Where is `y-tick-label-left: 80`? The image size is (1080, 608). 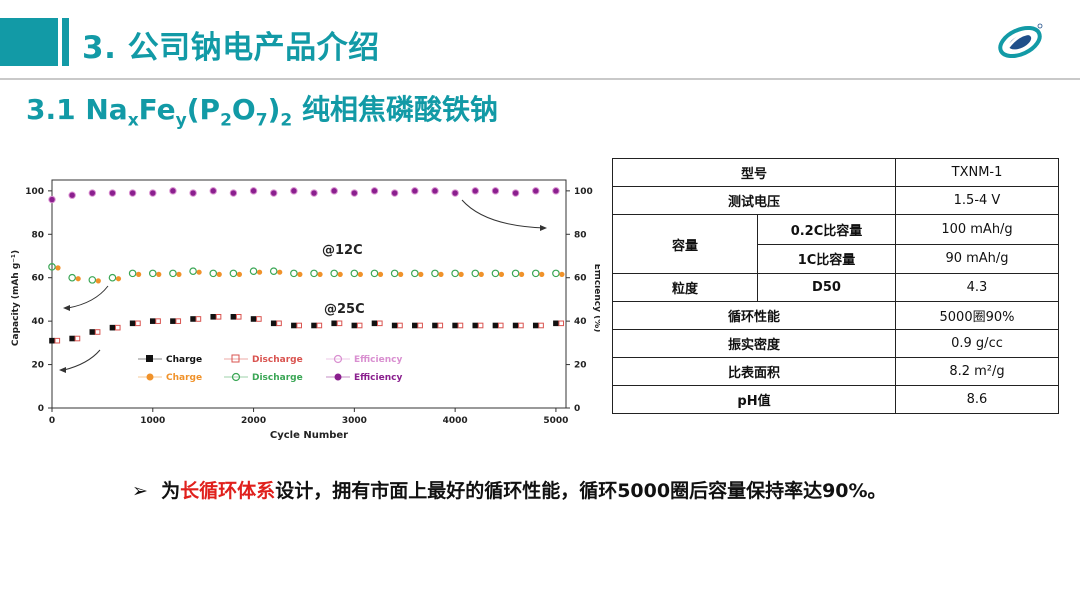
y-tick-label-left: 80 is located at coordinates (37, 235).